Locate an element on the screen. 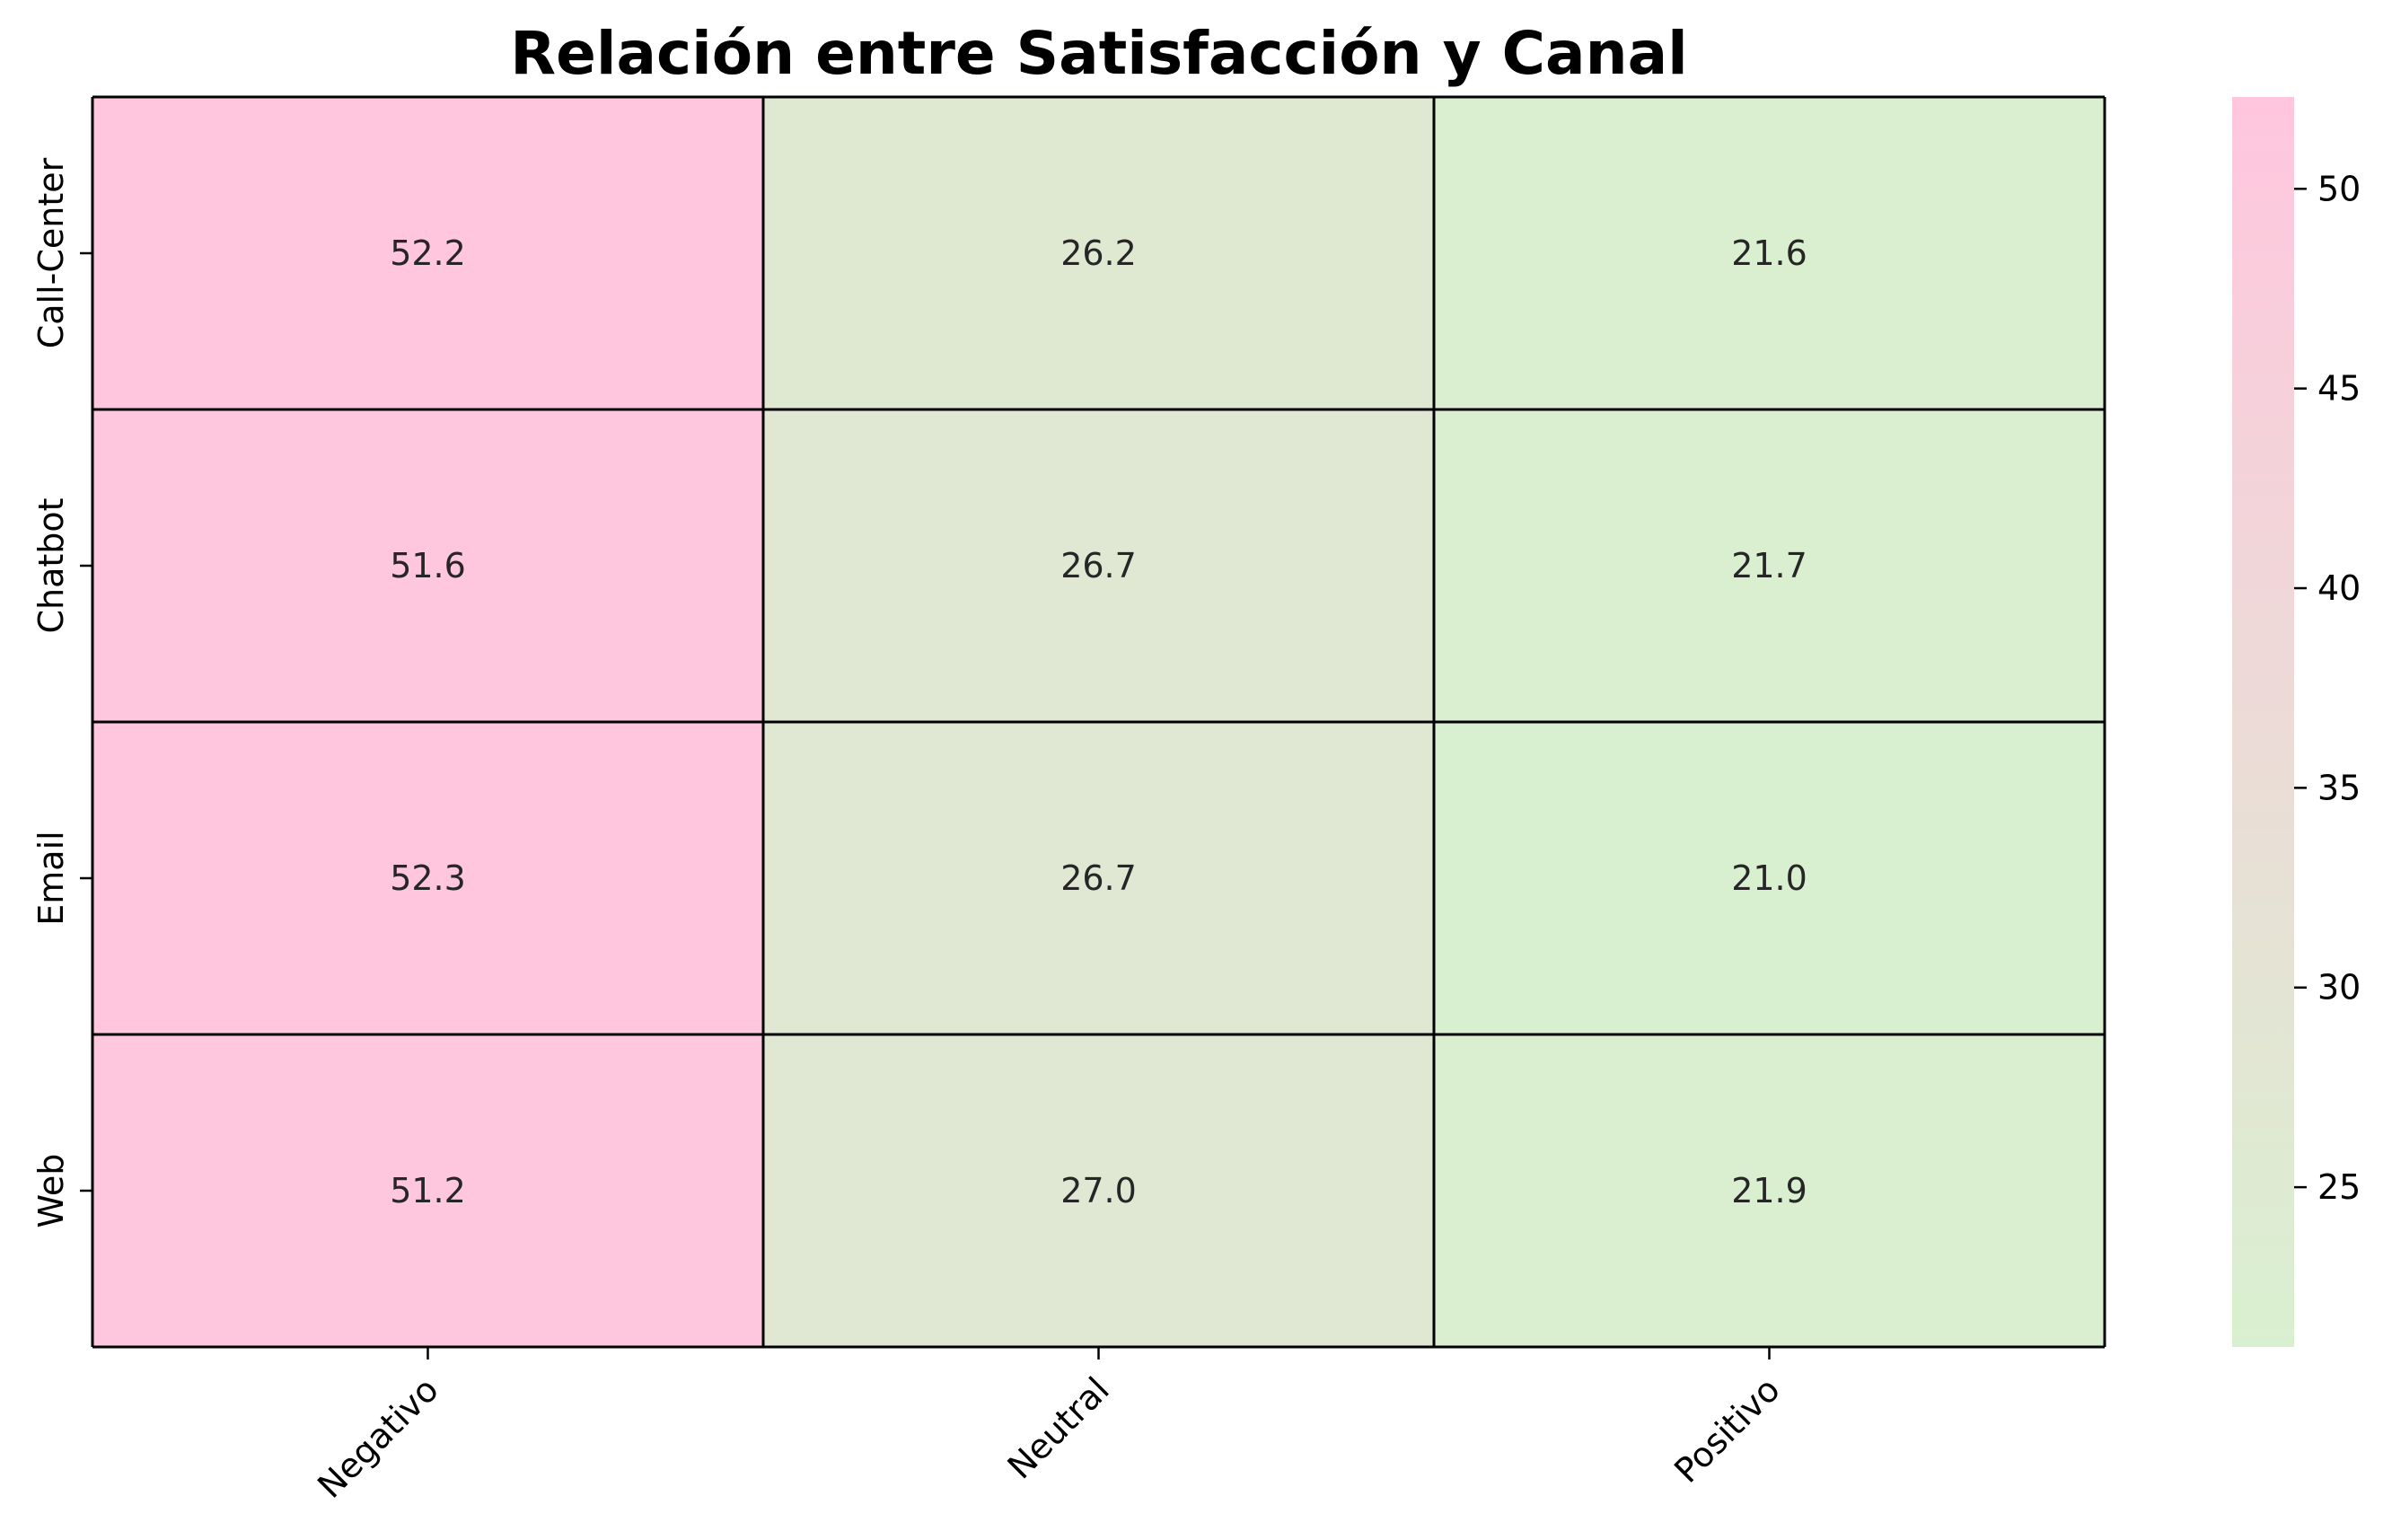 This screenshot has width=2383, height=1540. cell-value-label: 21.0 is located at coordinates (1769, 878).